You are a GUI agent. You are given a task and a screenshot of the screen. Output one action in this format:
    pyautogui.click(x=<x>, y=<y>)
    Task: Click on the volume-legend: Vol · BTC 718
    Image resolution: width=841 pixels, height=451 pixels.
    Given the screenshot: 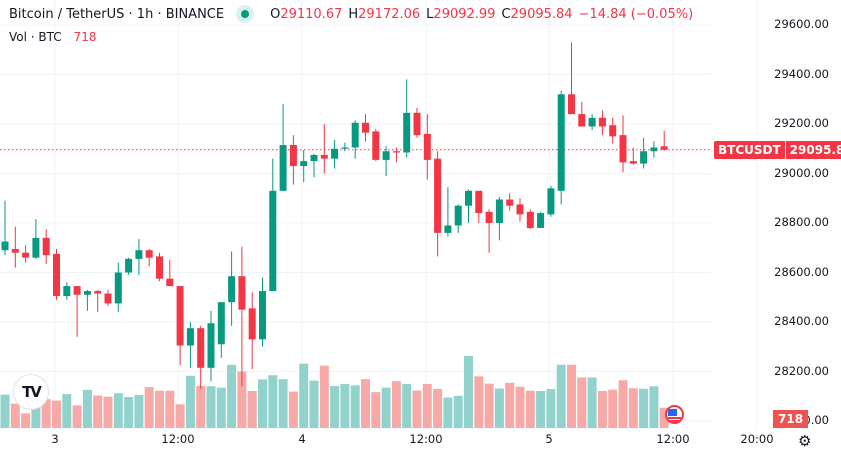 What is the action you would take?
    pyautogui.click(x=53, y=37)
    